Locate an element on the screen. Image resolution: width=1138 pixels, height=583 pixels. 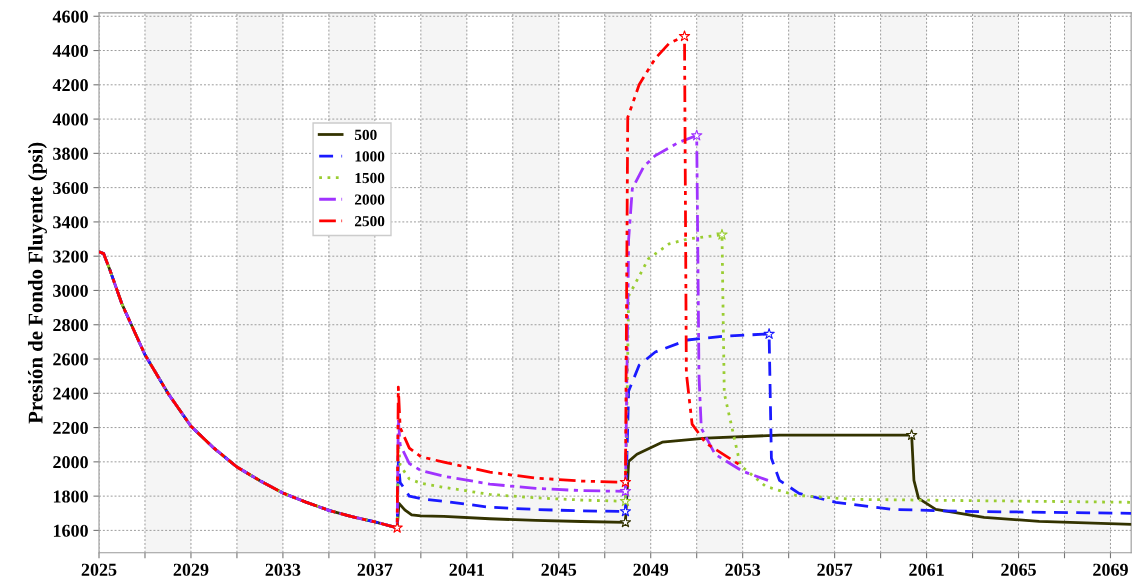
x-tick-label: 2029 is located at coordinates (191, 569).